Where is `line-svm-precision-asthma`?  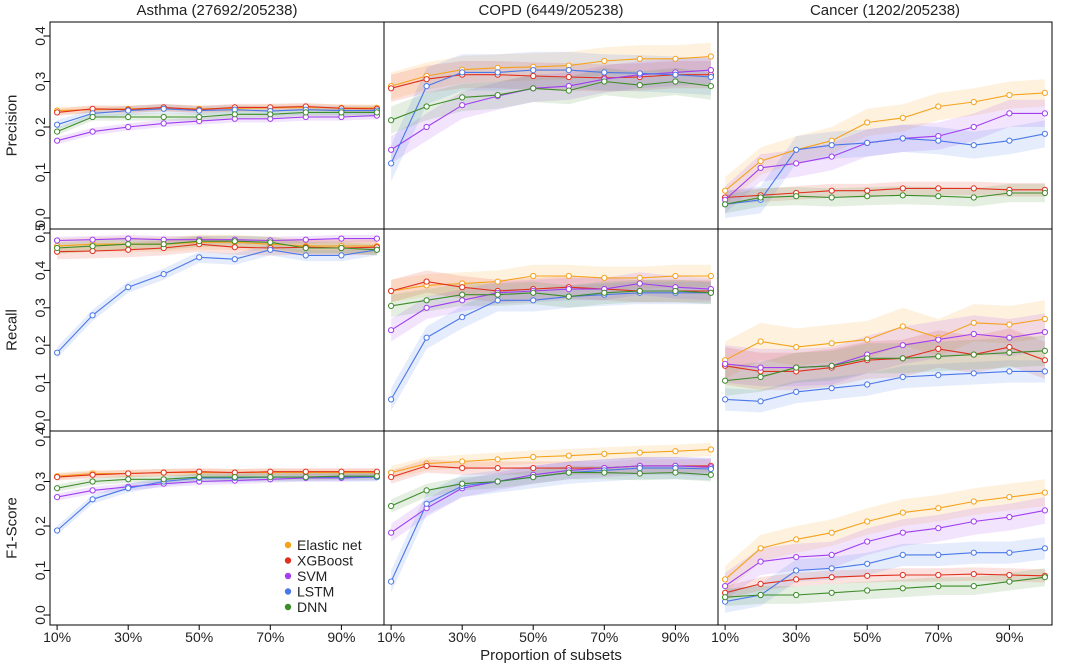
line-svm-precision-asthma is located at coordinates (216, 128).